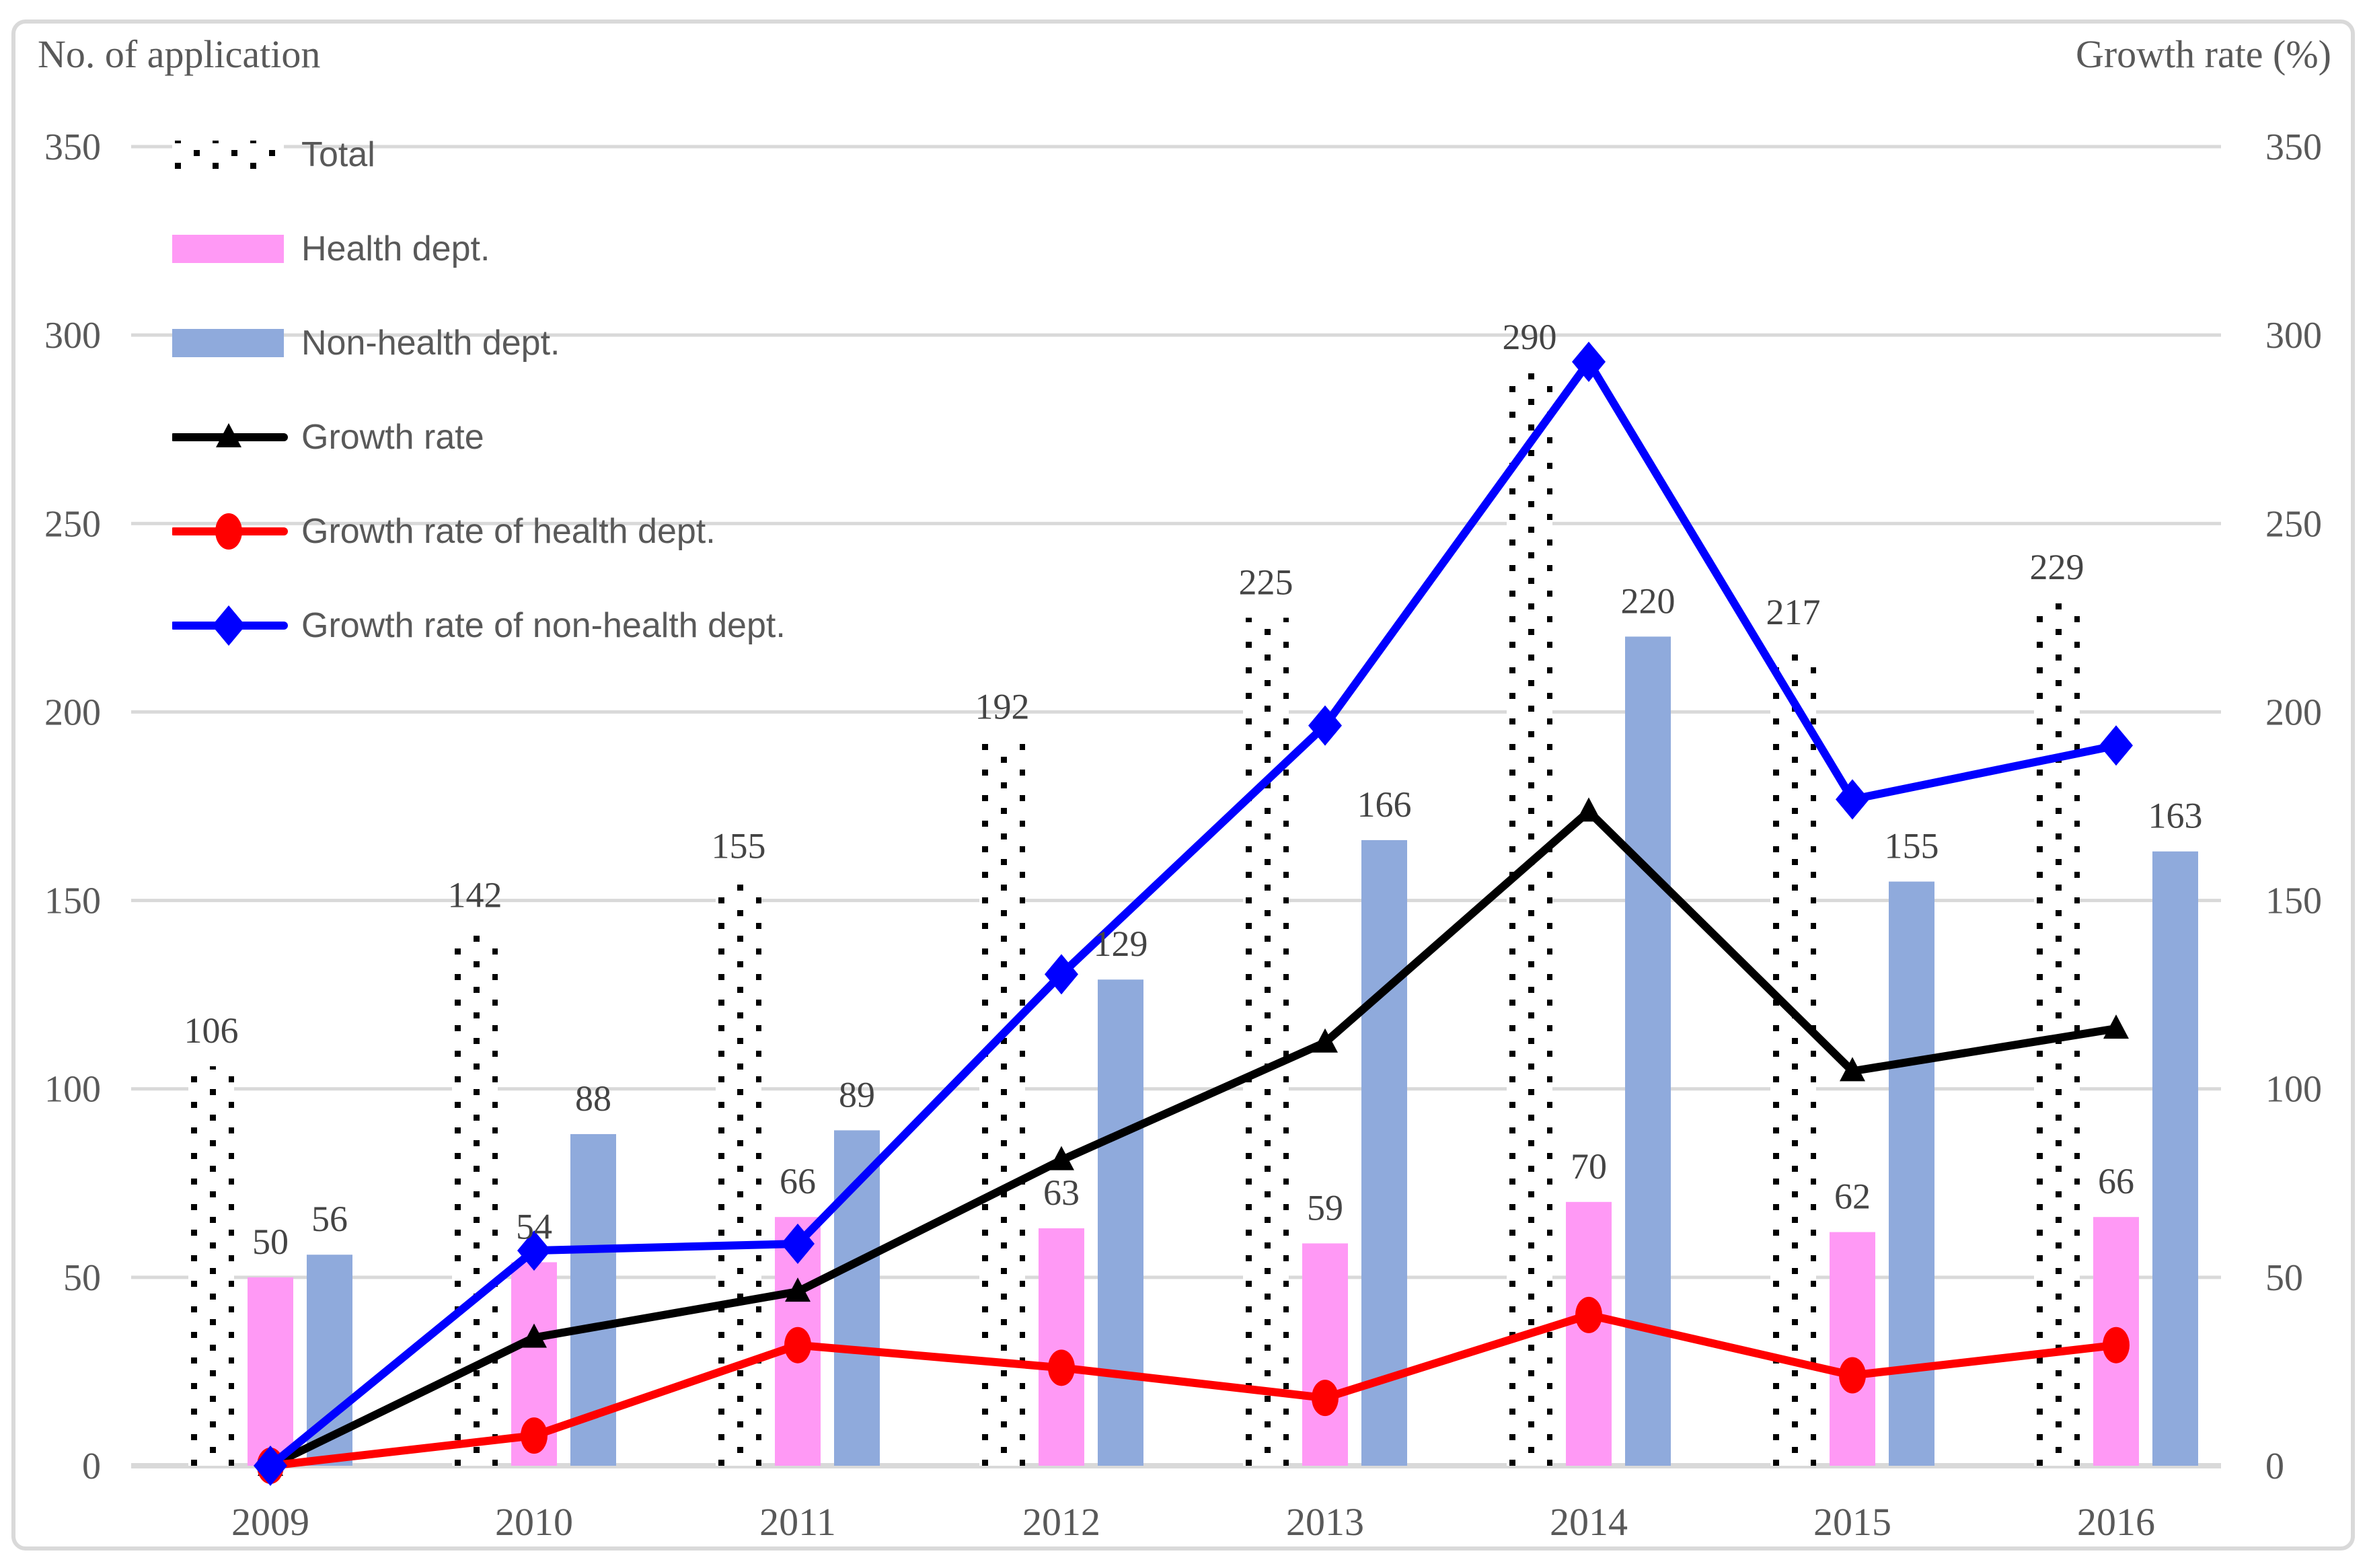  I want to click on left-axis-tick: 250, so click(72, 524).